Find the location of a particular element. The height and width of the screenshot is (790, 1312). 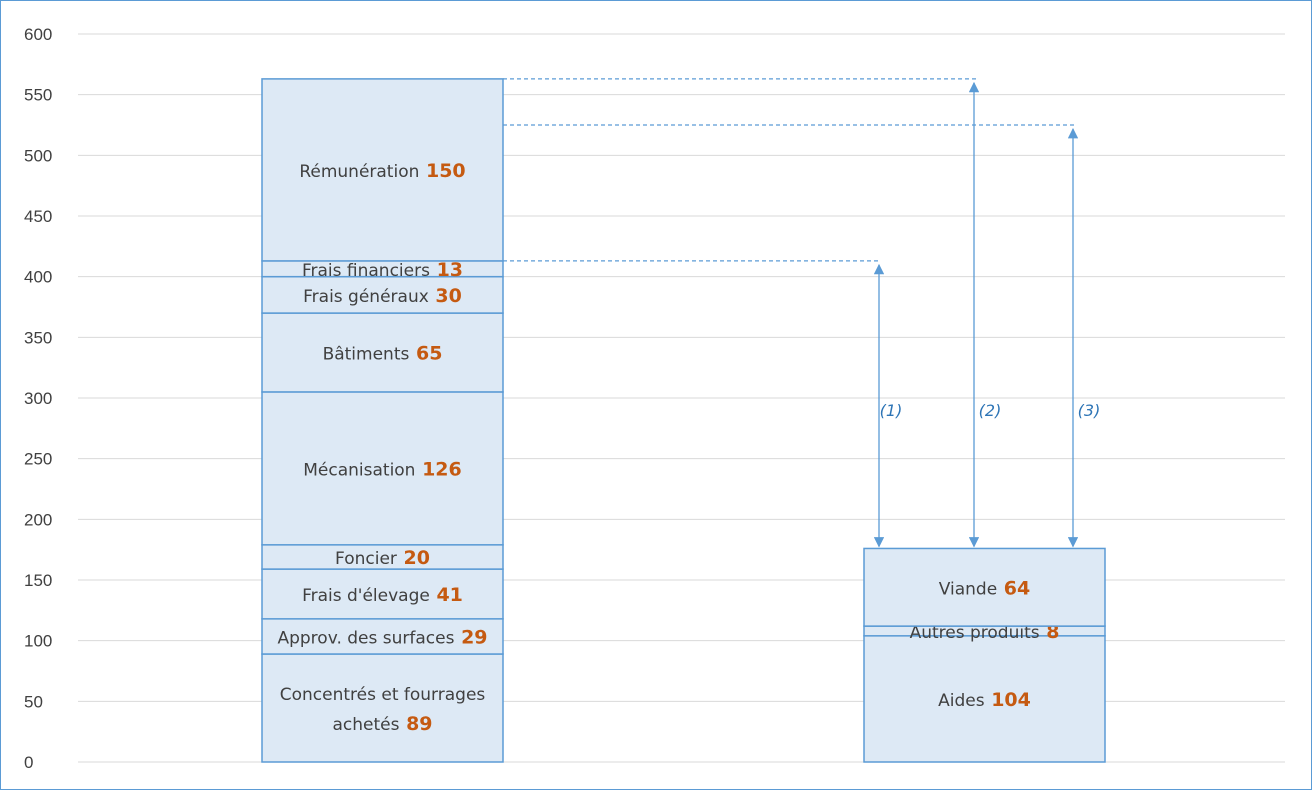

segment-label: Concentrés et fourrages is located at coordinates (383, 695).